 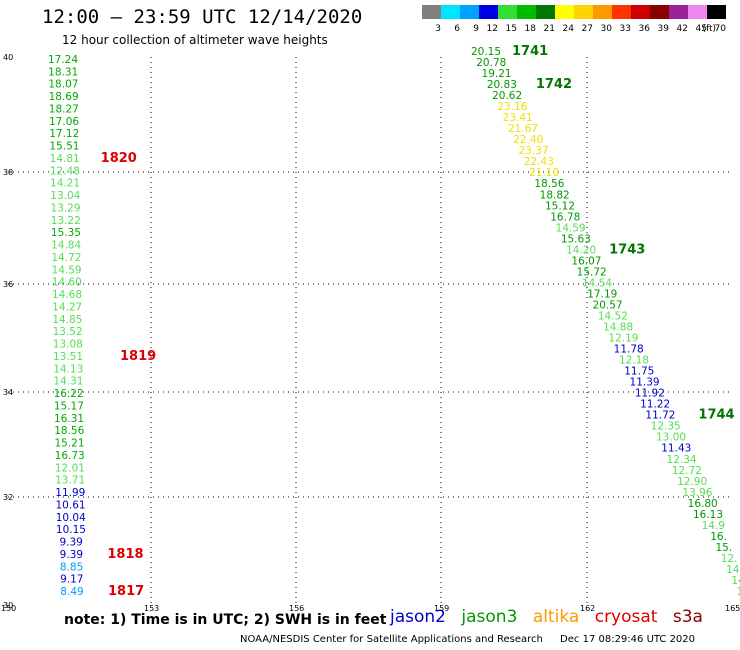 I want to click on wave-height-value: 17.12, so click(x=64, y=134).